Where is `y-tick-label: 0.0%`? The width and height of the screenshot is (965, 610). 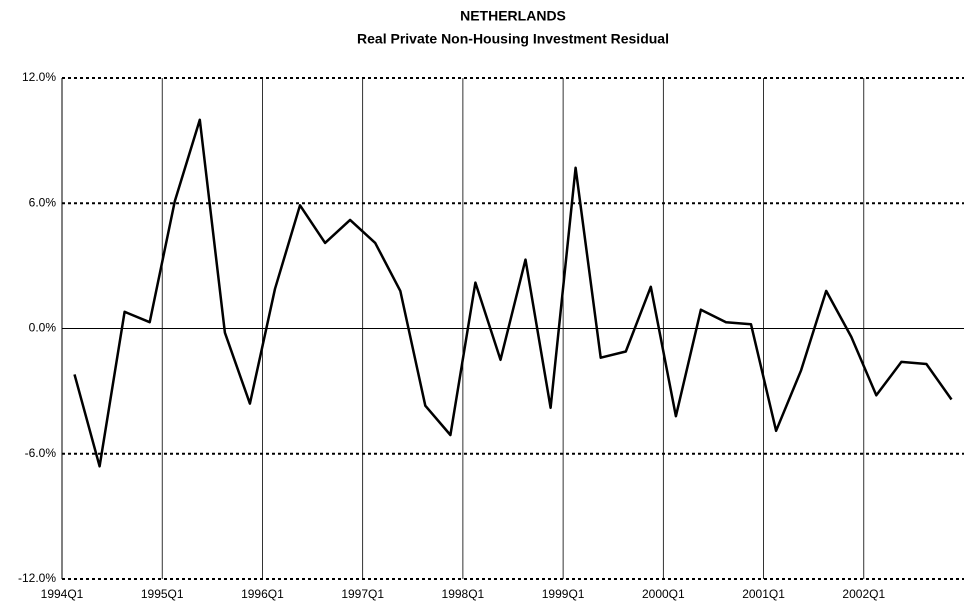
y-tick-label: 0.0% is located at coordinates (43, 328).